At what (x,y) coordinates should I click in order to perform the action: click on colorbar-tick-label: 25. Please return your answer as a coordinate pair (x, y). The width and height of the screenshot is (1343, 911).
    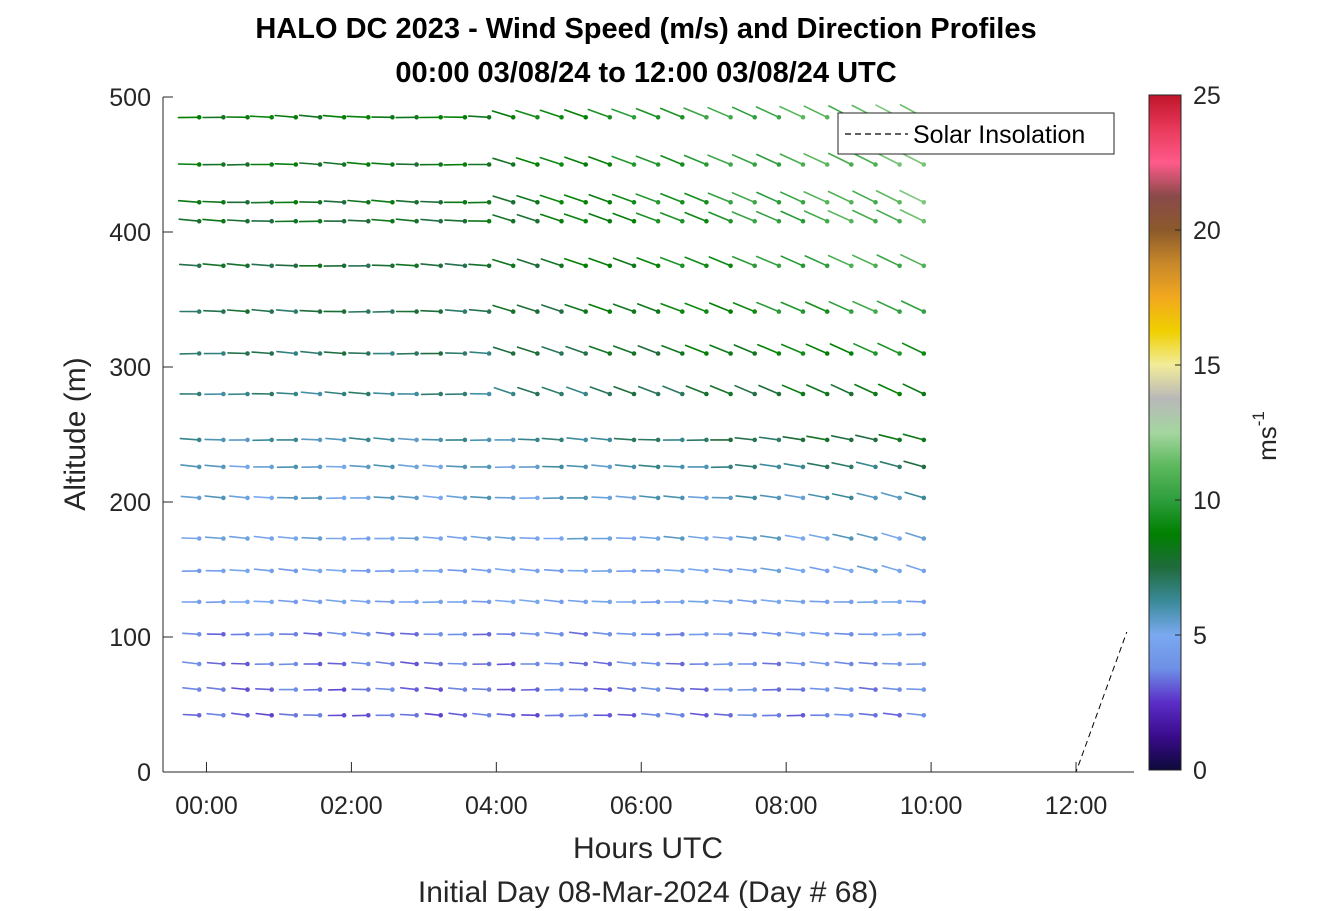
    Looking at the image, I should click on (1207, 96).